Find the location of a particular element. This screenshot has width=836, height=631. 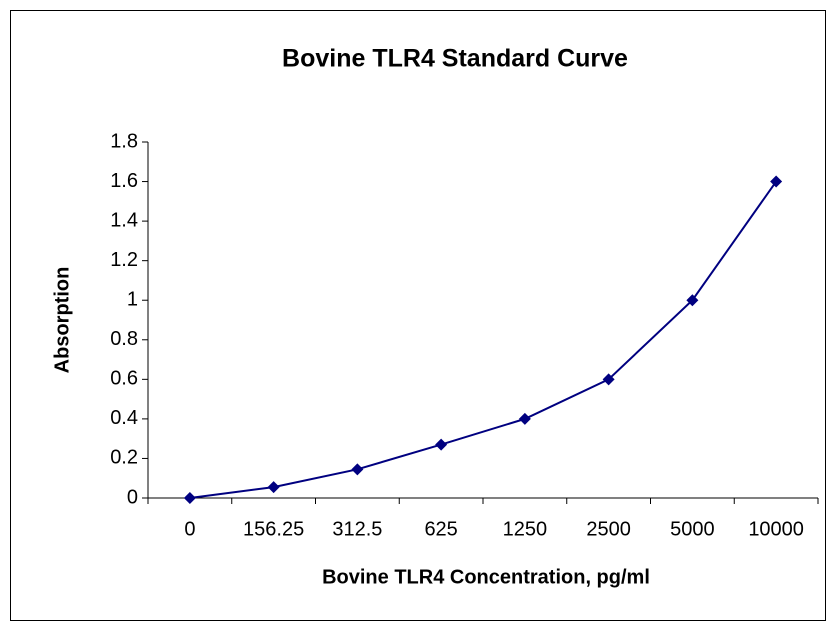

y-tick-label: 0.8 is located at coordinates (124, 339).